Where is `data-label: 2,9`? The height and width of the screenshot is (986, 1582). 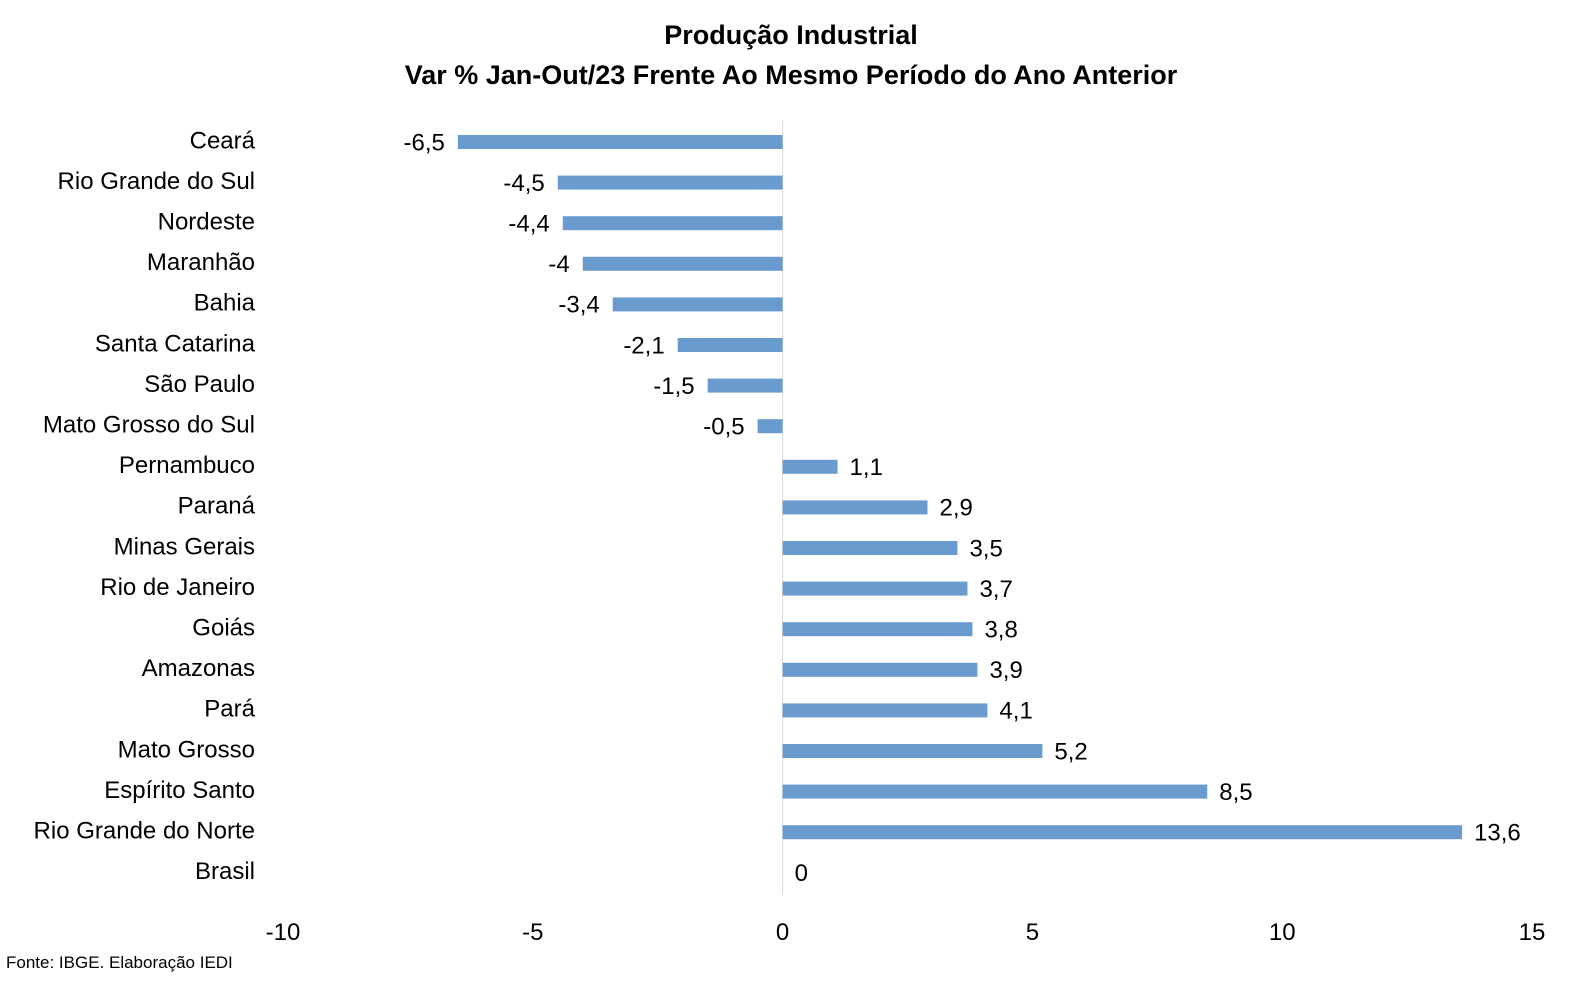
data-label: 2,9 is located at coordinates (955, 508).